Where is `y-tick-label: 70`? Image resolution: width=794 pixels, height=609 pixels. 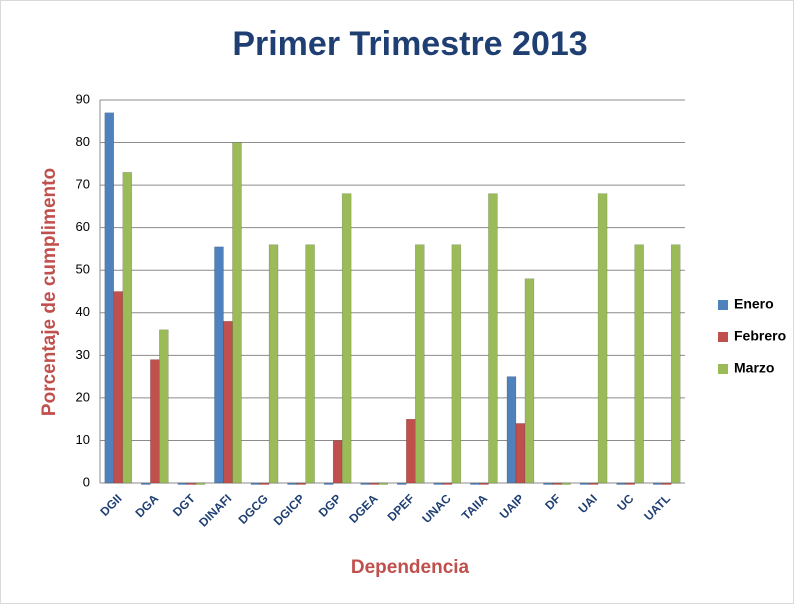
y-tick-label: 70 is located at coordinates (83, 184).